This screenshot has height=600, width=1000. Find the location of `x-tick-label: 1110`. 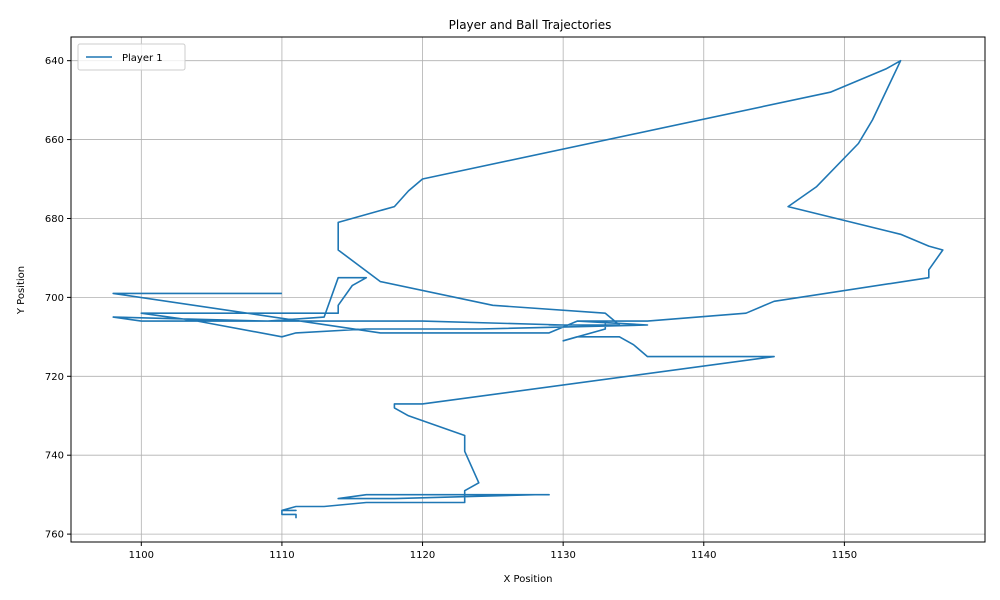

x-tick-label: 1110 is located at coordinates (281, 555).